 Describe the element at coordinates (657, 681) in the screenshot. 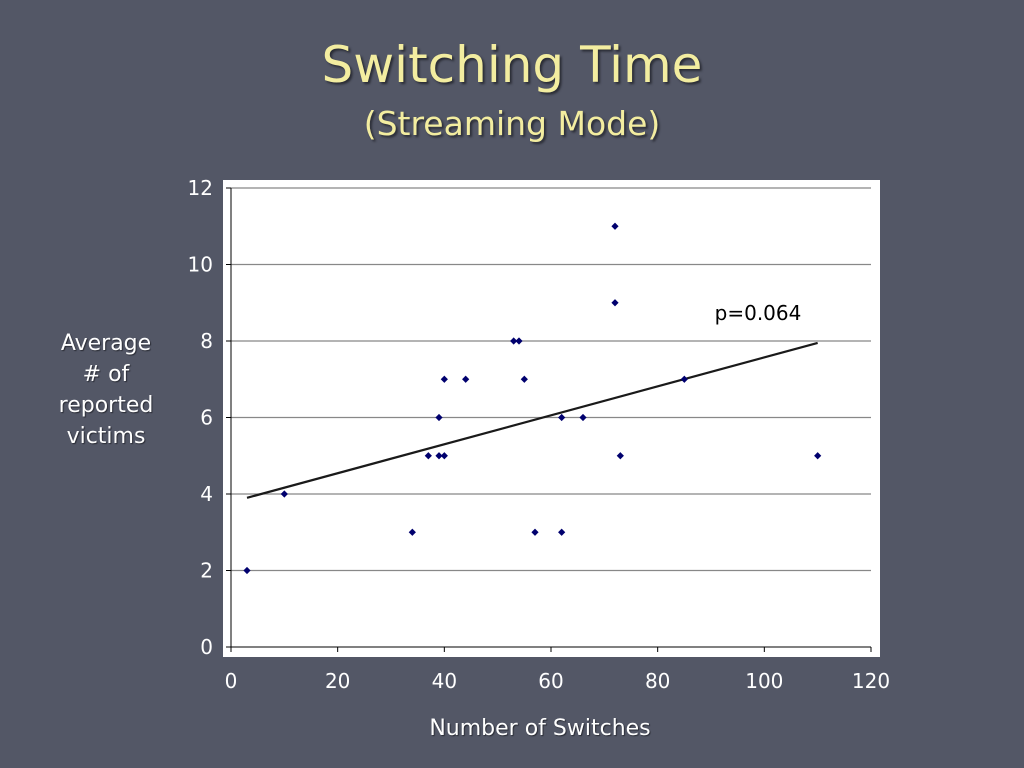

I see `x-tick-label: 80` at that location.